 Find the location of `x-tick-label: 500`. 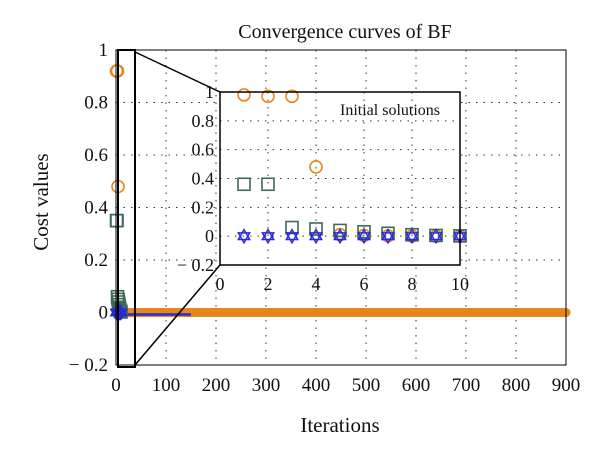

x-tick-label: 500 is located at coordinates (366, 385).